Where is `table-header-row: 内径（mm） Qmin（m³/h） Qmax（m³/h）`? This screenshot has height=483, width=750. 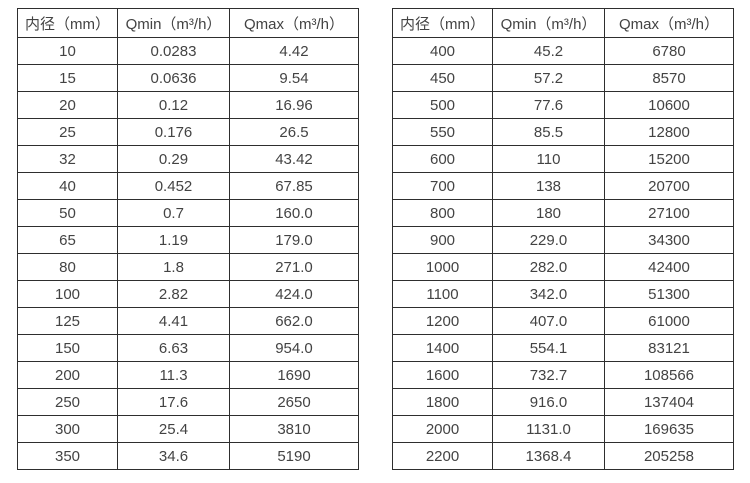 table-header-row: 内径（mm） Qmin（m³/h） Qmax（m³/h） is located at coordinates (188, 23).